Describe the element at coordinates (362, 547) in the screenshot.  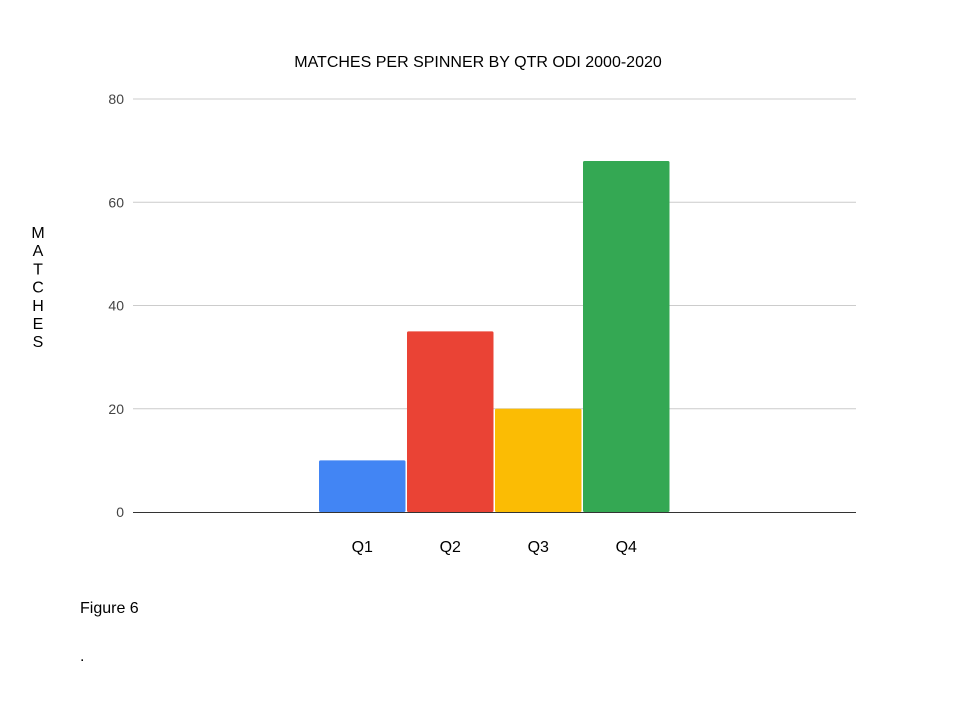
I see `x-tick-label: Q1` at that location.